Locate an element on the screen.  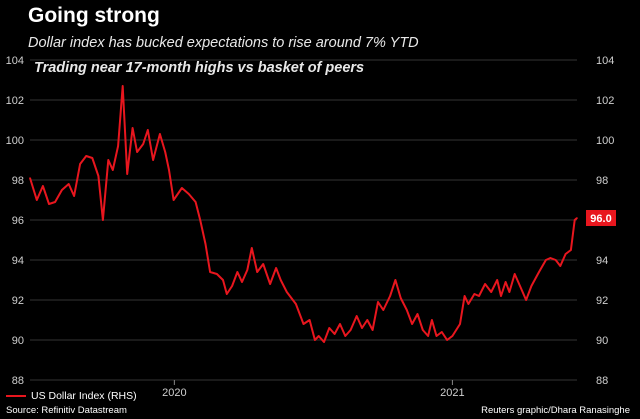
y-tick-label-left: 98 is located at coordinates (18, 181).